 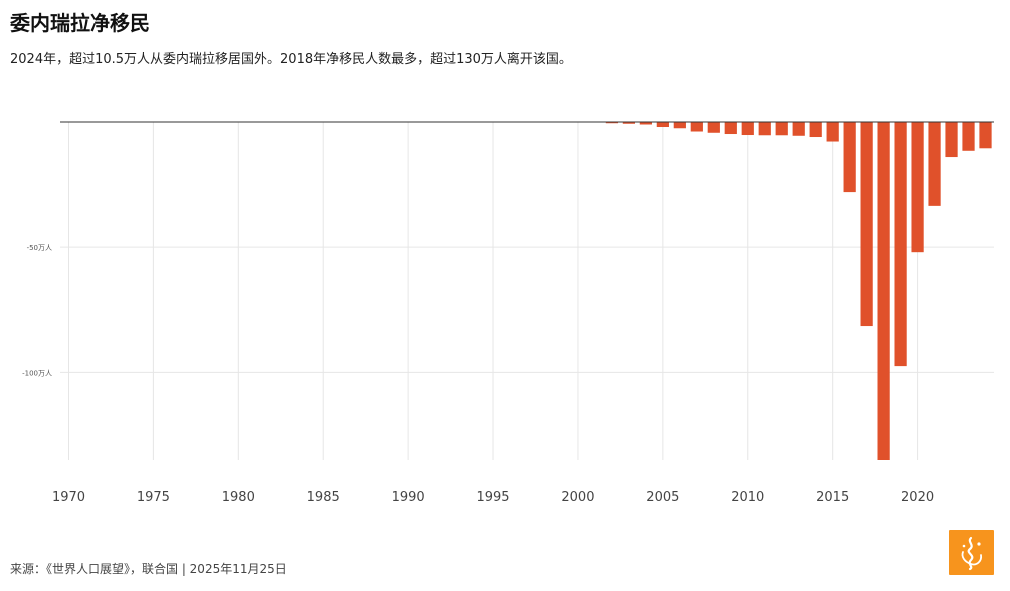 What do you see at coordinates (323, 497) in the screenshot?
I see `x-tick-label: 1985` at bounding box center [323, 497].